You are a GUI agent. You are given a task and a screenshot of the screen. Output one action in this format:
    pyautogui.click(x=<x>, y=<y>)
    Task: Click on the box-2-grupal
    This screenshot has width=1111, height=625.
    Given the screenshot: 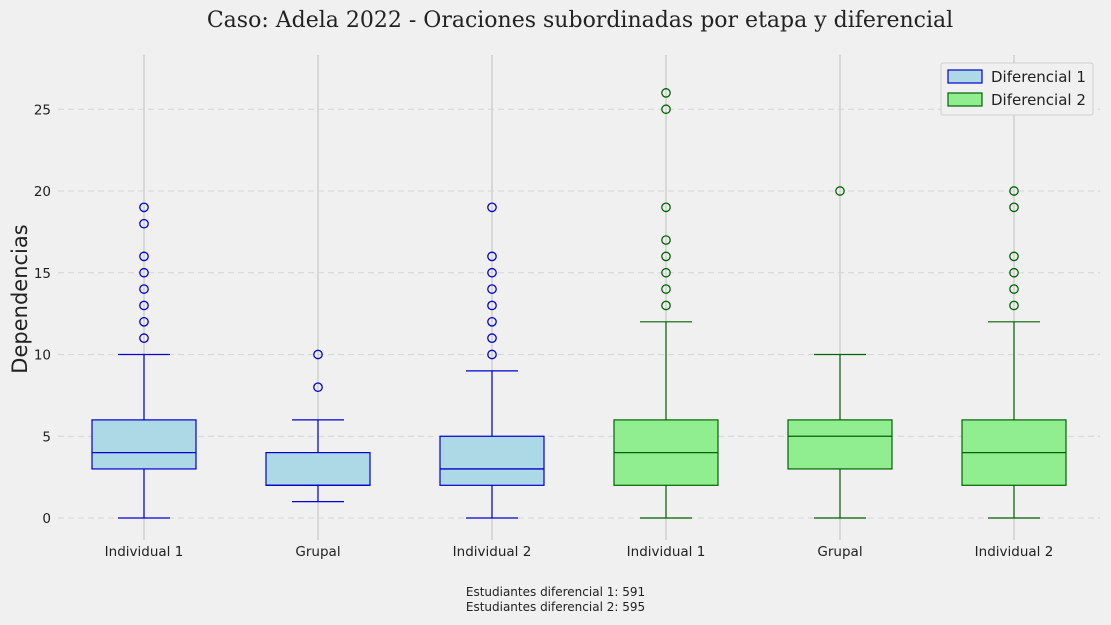 What is the action you would take?
    pyautogui.click(x=840, y=352)
    